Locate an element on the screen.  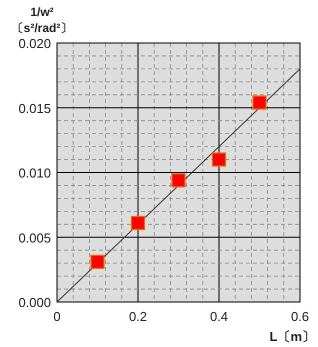
x-tick-label: 0.4 is located at coordinates (219, 316).